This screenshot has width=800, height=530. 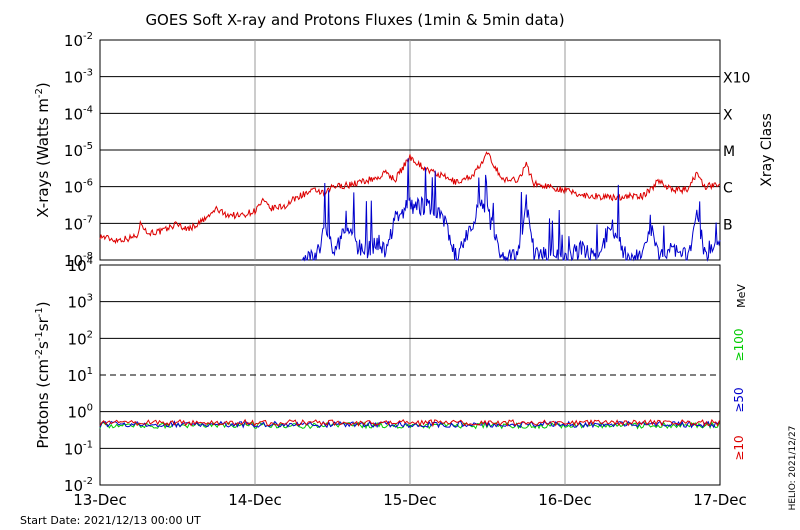 I want to click on xray-class-label: X10, so click(x=736, y=79).